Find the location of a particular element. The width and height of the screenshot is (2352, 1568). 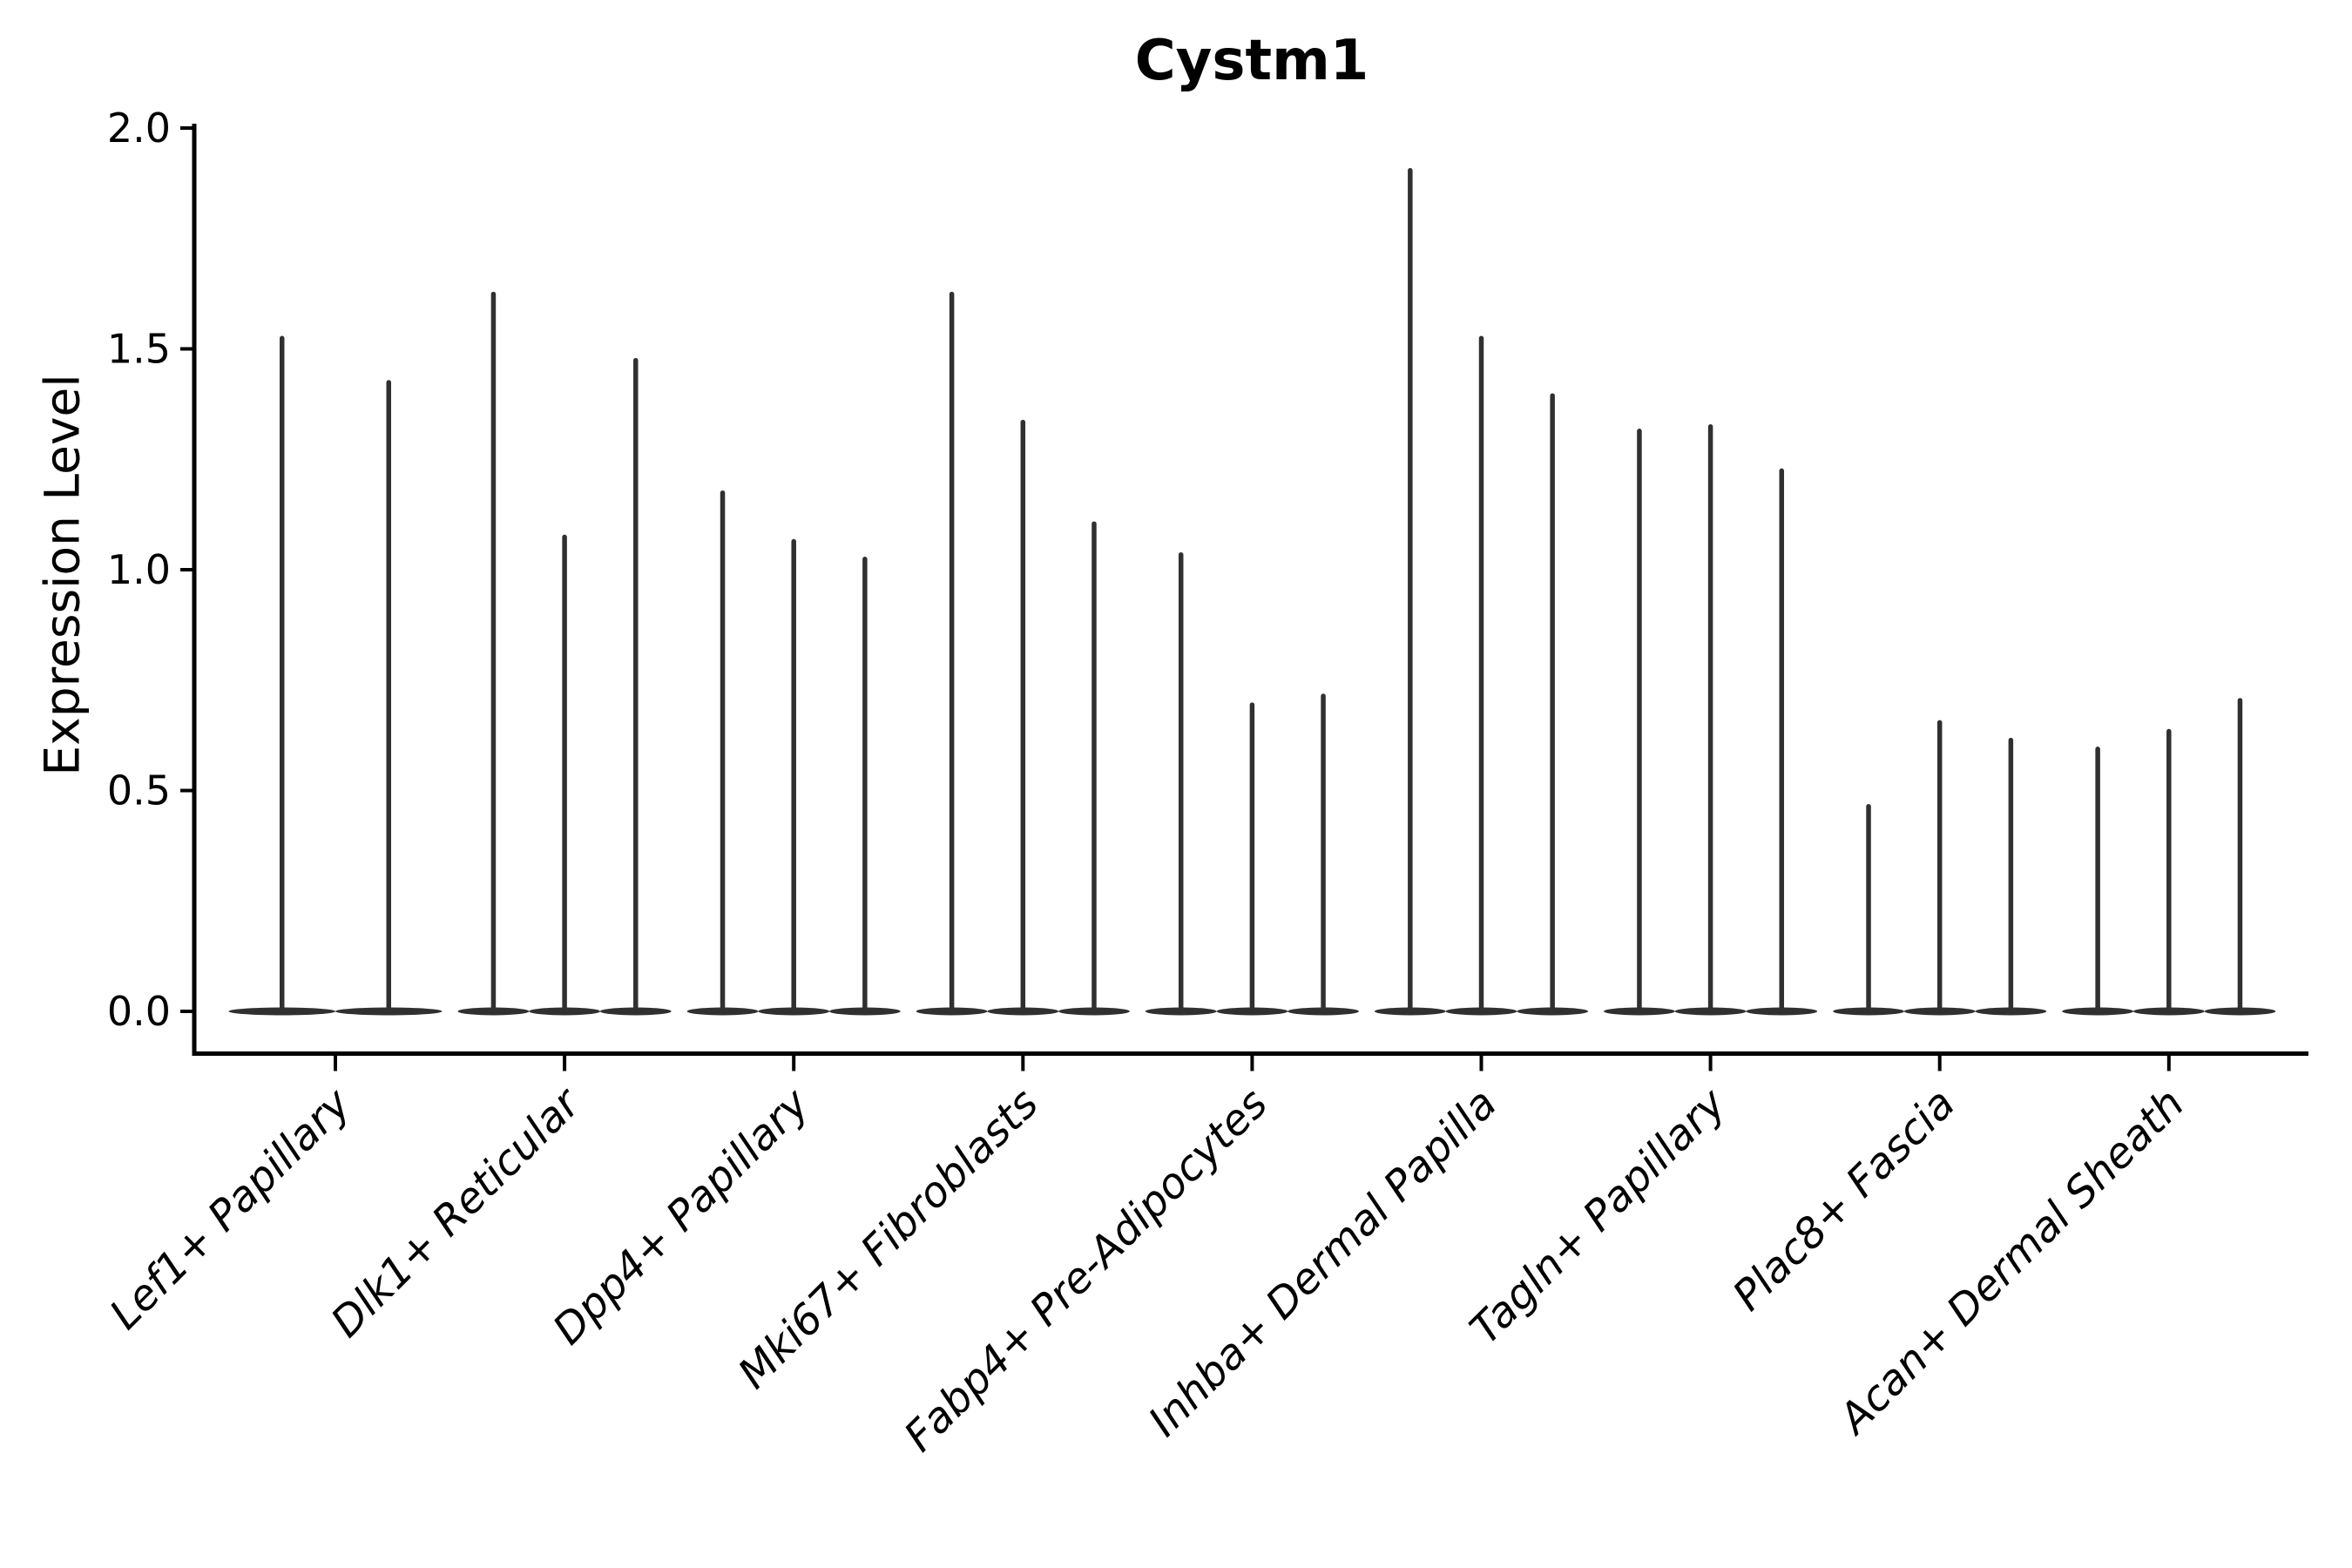

y-tick-label: 1.5 is located at coordinates (139, 349).